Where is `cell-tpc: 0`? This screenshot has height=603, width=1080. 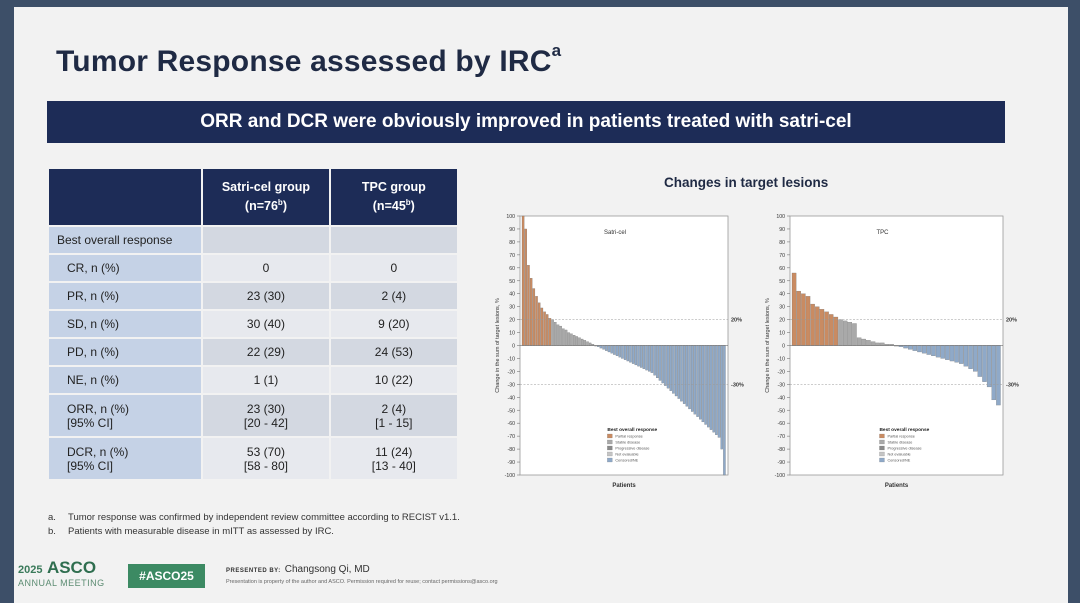 cell-tpc: 0 is located at coordinates (394, 268).